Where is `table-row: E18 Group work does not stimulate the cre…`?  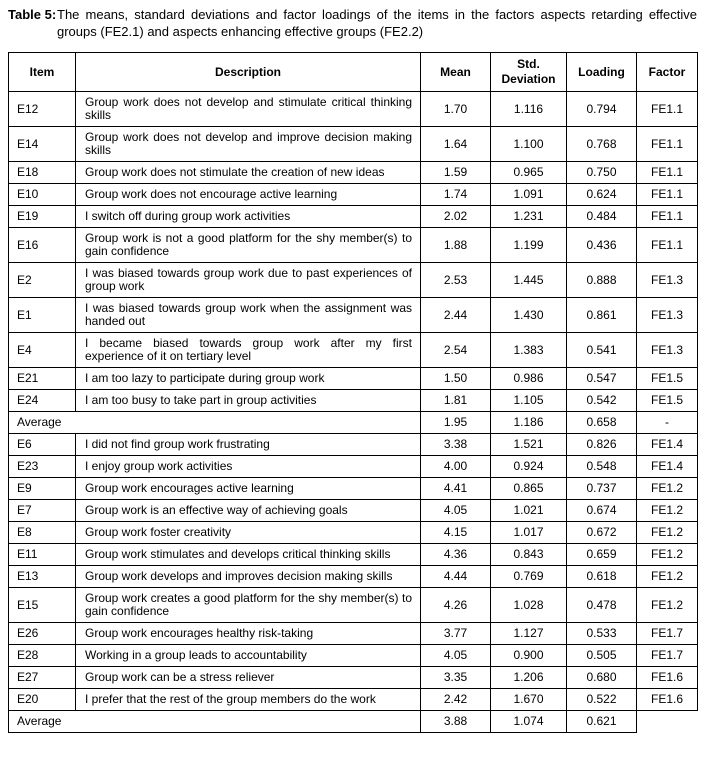 table-row: E18 Group work does not stimulate the cre… is located at coordinates (353, 172).